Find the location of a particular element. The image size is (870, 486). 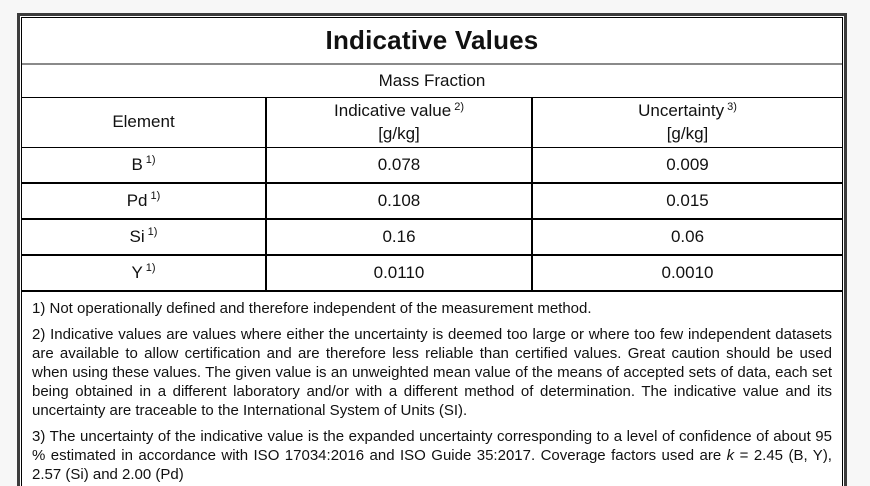

column-header-element: Element is located at coordinates (144, 122).